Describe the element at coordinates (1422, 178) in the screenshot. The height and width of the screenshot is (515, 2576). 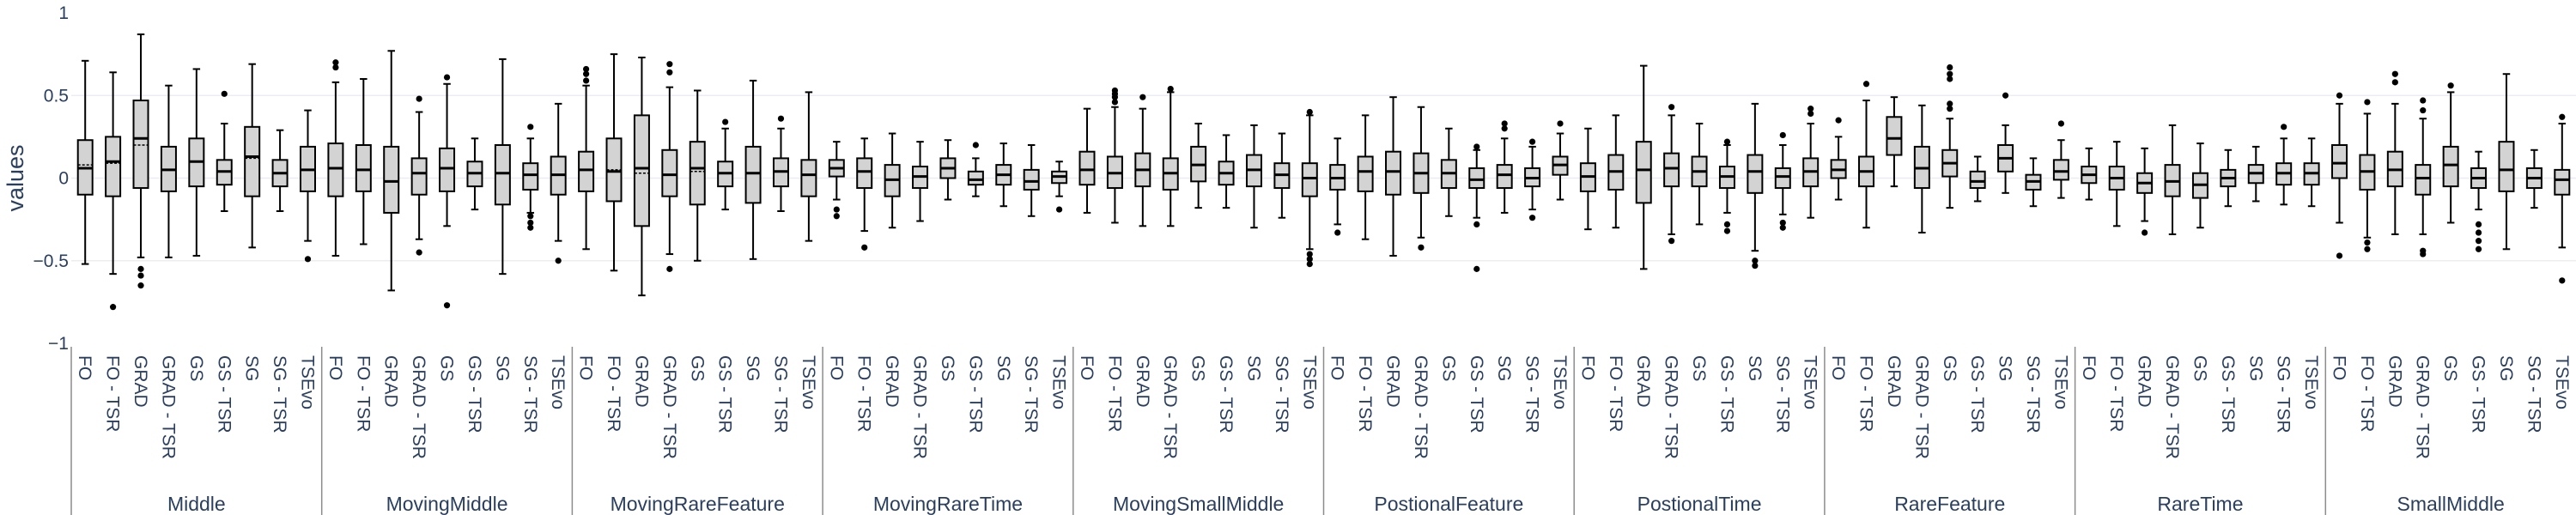
I see `box-PostionalFeature-GRAD-TSR` at that location.